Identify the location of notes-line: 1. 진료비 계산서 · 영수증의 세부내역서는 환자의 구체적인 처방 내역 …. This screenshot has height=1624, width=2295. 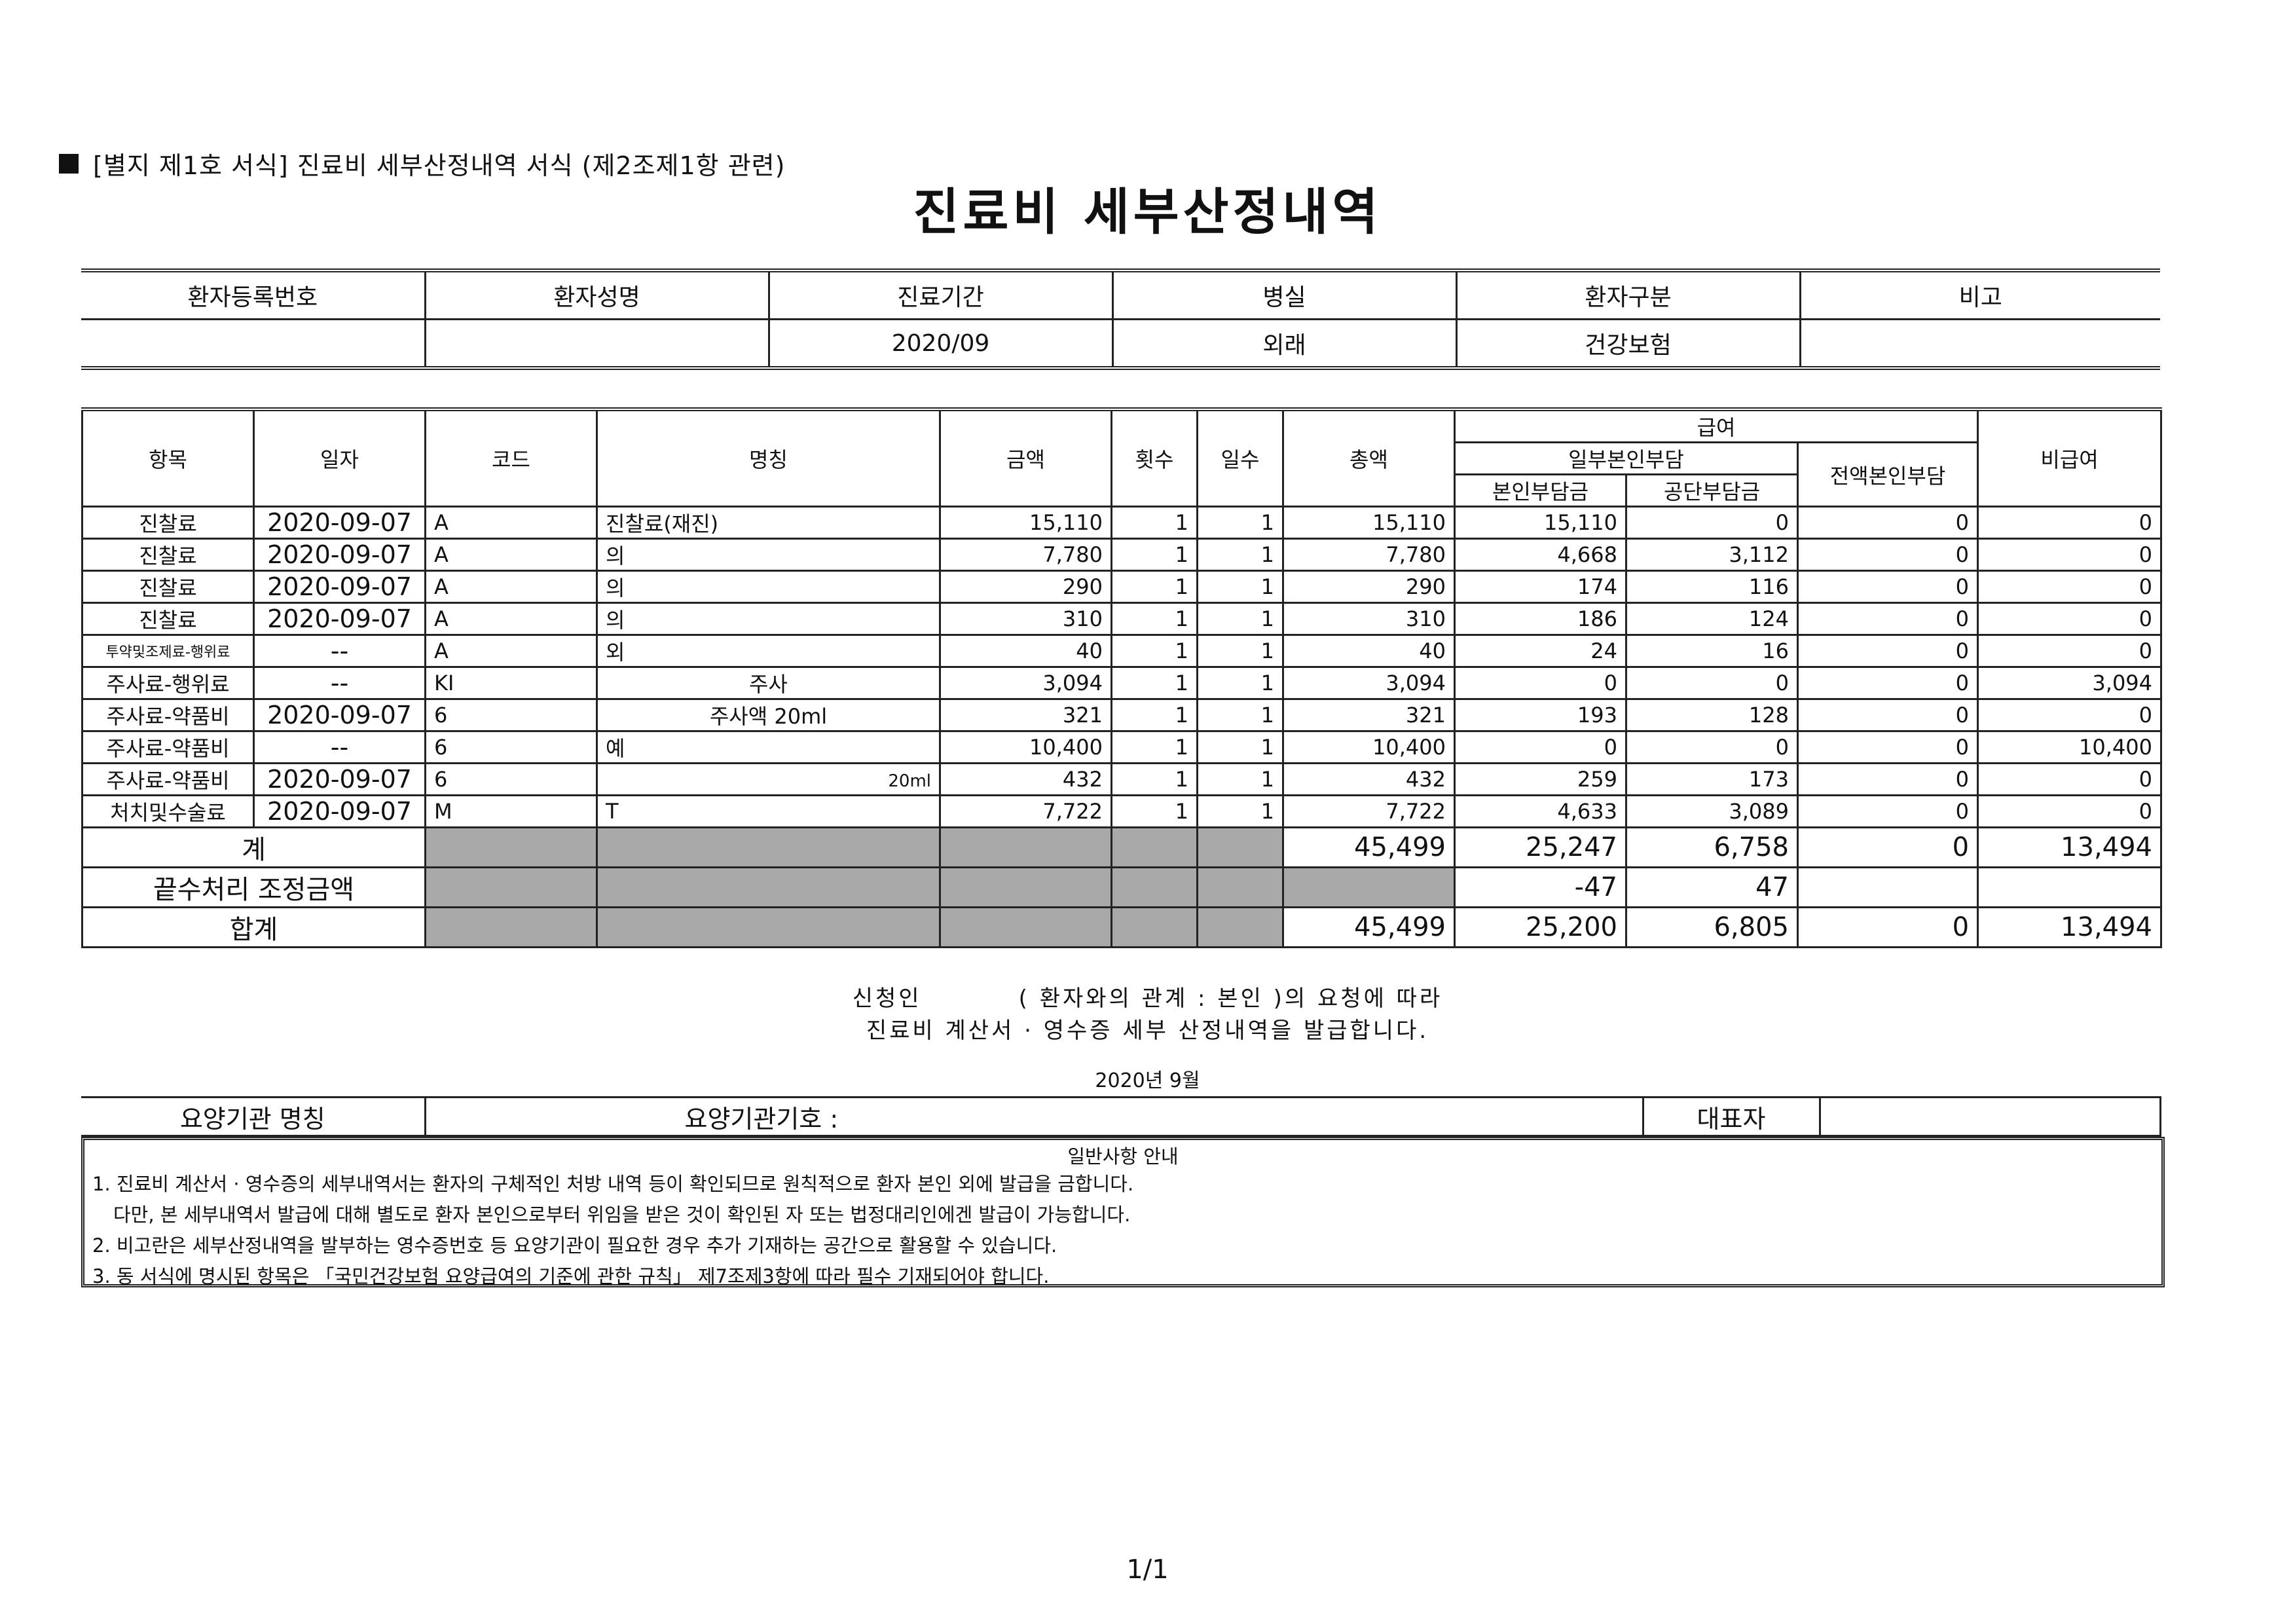
(613, 1184).